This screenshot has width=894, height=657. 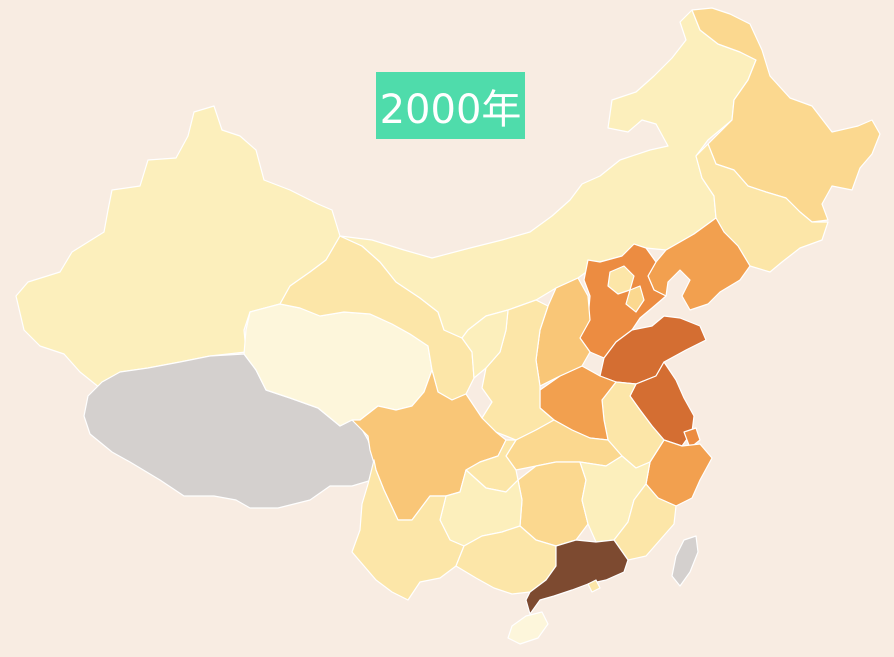 I want to click on region-taiwan, so click(x=685, y=561).